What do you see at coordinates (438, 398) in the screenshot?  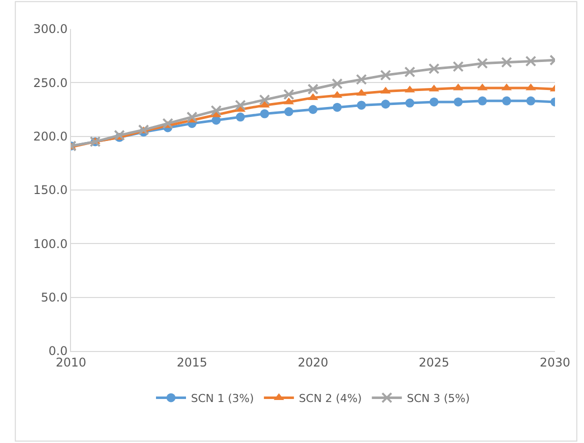 I see `legend-label: SCN 3 (5%)` at bounding box center [438, 398].